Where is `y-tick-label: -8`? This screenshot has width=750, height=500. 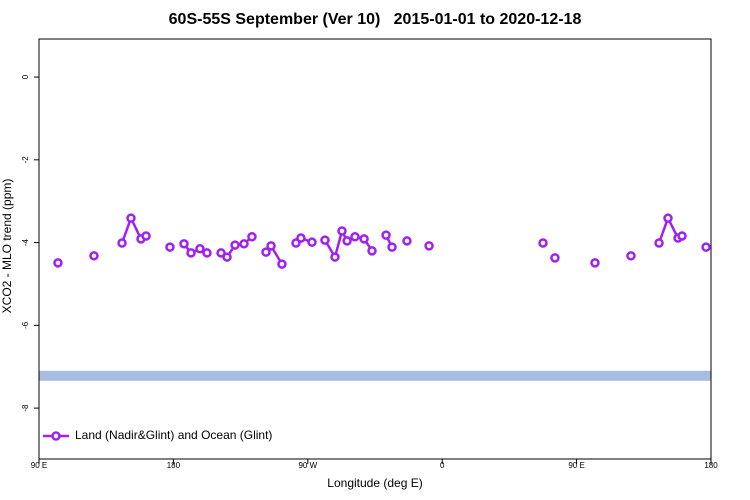 y-tick-label: -8 is located at coordinates (25, 408).